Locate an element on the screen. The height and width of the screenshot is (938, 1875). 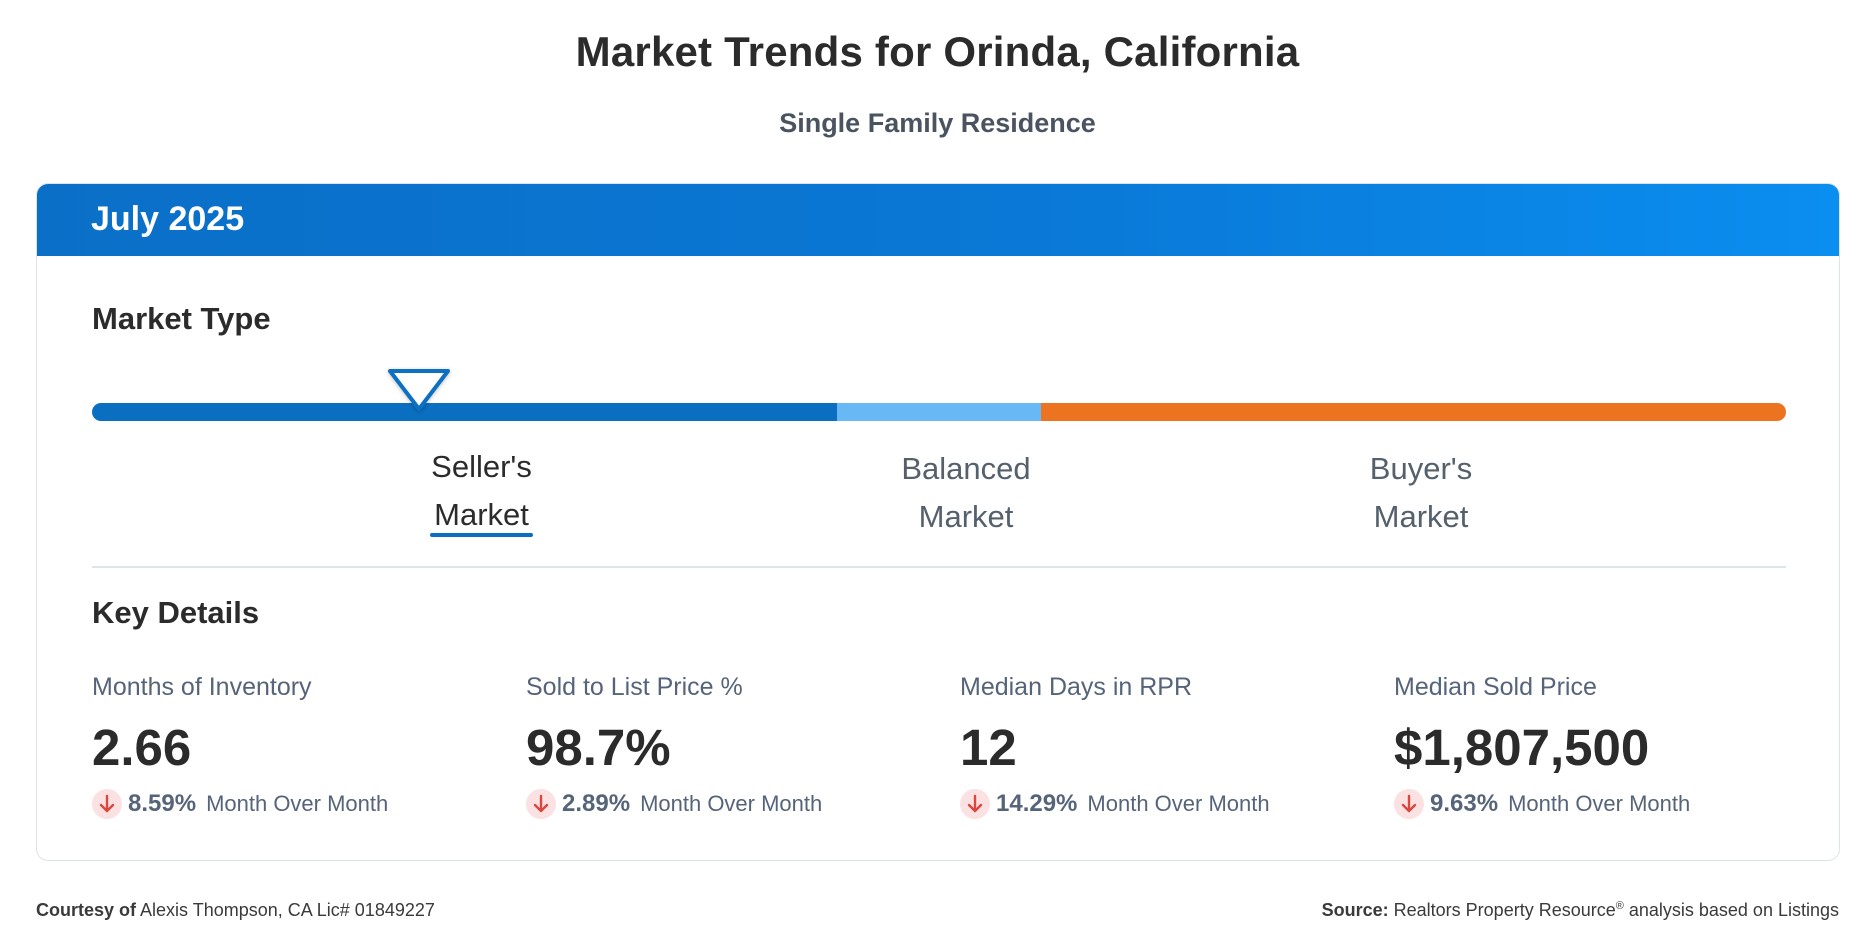
source-text: analysis based on Listings is located at coordinates (1733, 910).